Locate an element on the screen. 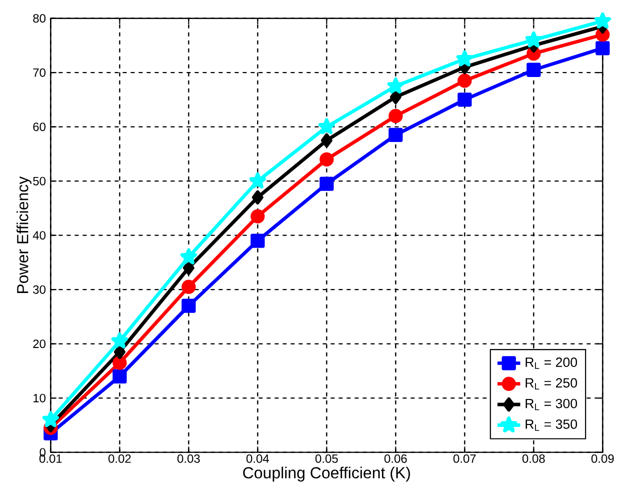  x-tick-label: 0.03 is located at coordinates (188, 458).